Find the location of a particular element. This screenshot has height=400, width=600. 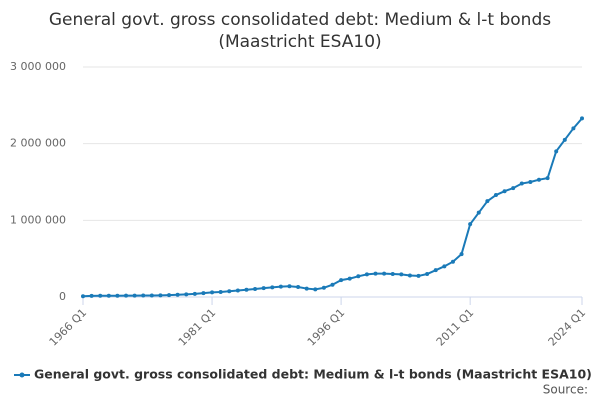

y-tick-label: 3 000 000 is located at coordinates (38, 66).